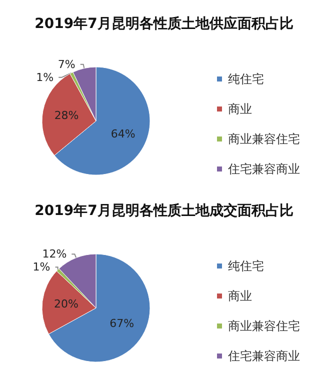 This screenshot has height=390, width=328. What do you see at coordinates (122, 323) in the screenshot?
I see `data-label: 67%` at bounding box center [122, 323].